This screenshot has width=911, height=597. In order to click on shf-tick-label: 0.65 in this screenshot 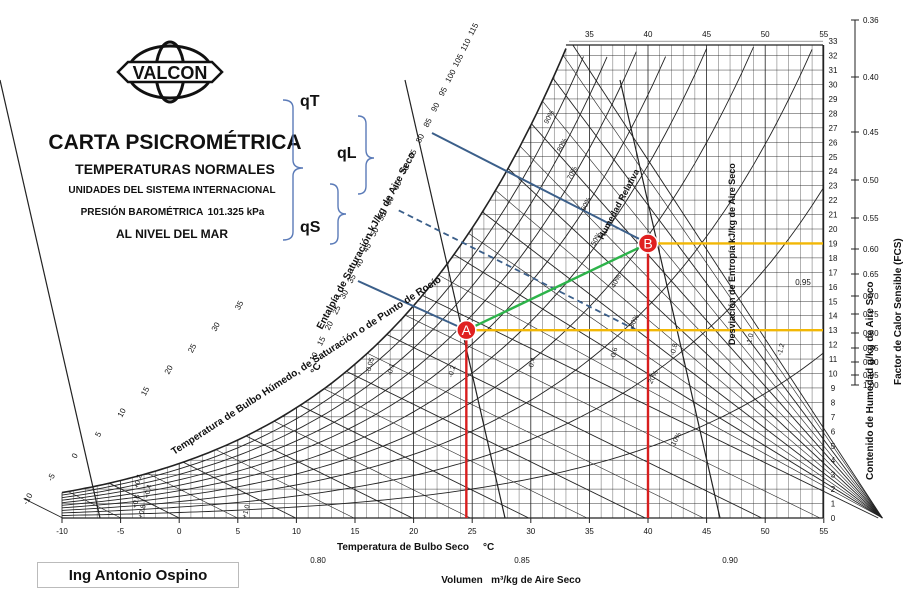, I will do `click(871, 274)`.